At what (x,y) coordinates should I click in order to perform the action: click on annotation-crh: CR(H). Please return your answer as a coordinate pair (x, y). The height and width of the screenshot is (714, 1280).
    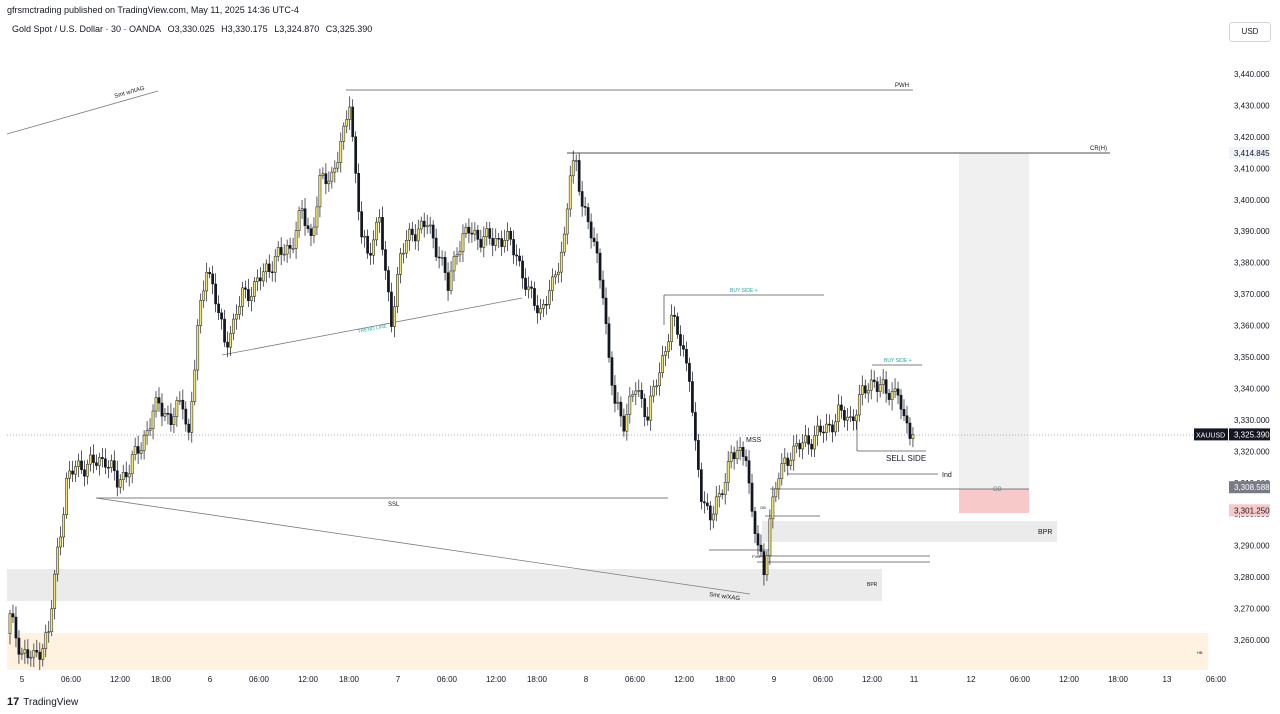
    Looking at the image, I should click on (1098, 149).